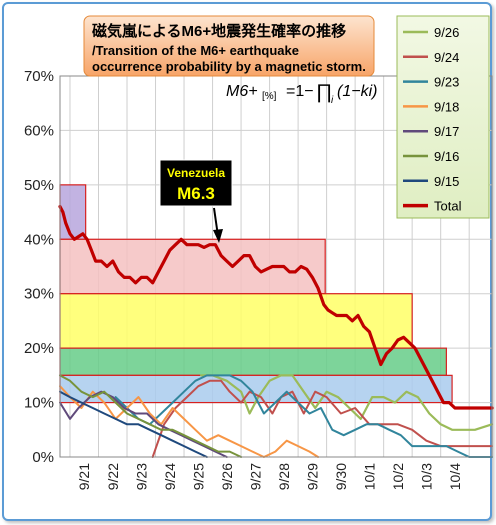  What do you see at coordinates (39, 267) in the screenshot?
I see `y-axis-ticks: 0% 10% 20% 30% 40% 50% 60% 70%` at bounding box center [39, 267].